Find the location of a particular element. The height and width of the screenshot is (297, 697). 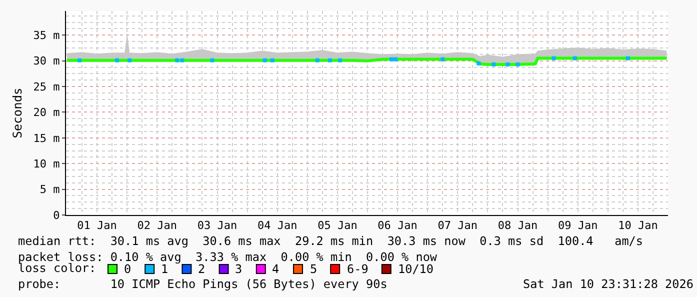

legend-label: 2 is located at coordinates (202, 269).